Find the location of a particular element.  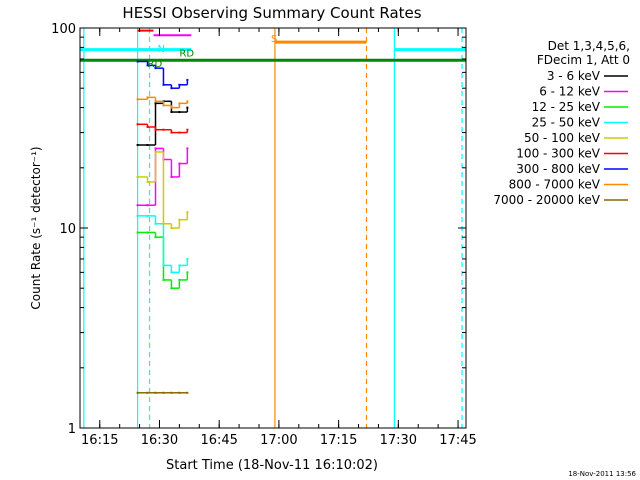

x-tick-label-4: 17:15 is located at coordinates (338, 440).